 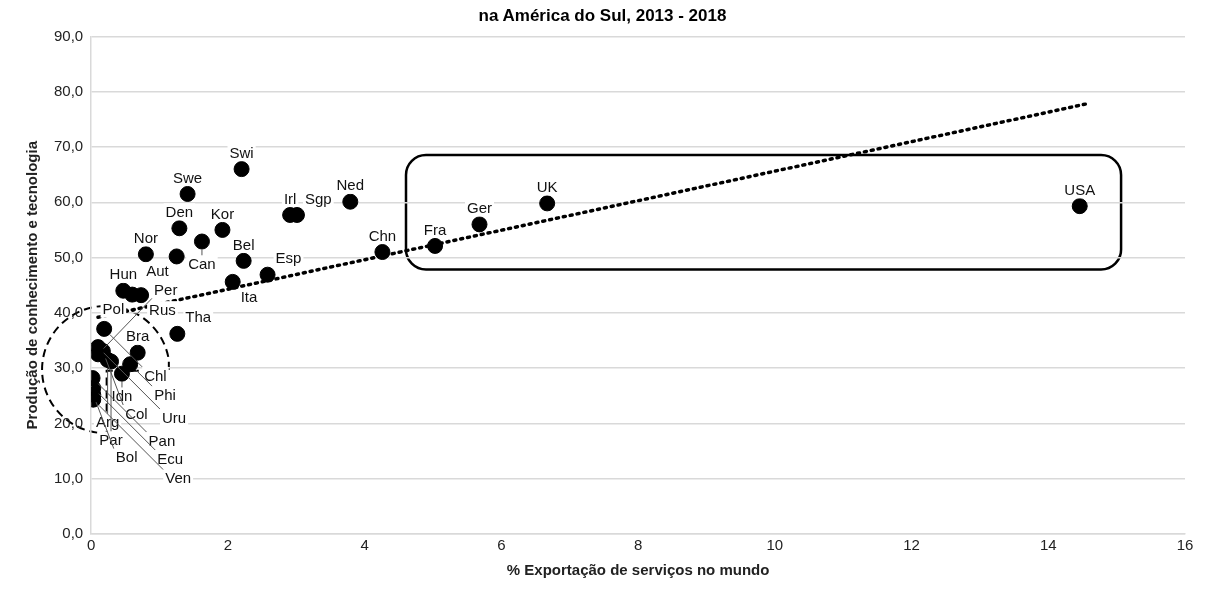 What do you see at coordinates (288, 258) in the screenshot?
I see `annotation: Esp` at bounding box center [288, 258].